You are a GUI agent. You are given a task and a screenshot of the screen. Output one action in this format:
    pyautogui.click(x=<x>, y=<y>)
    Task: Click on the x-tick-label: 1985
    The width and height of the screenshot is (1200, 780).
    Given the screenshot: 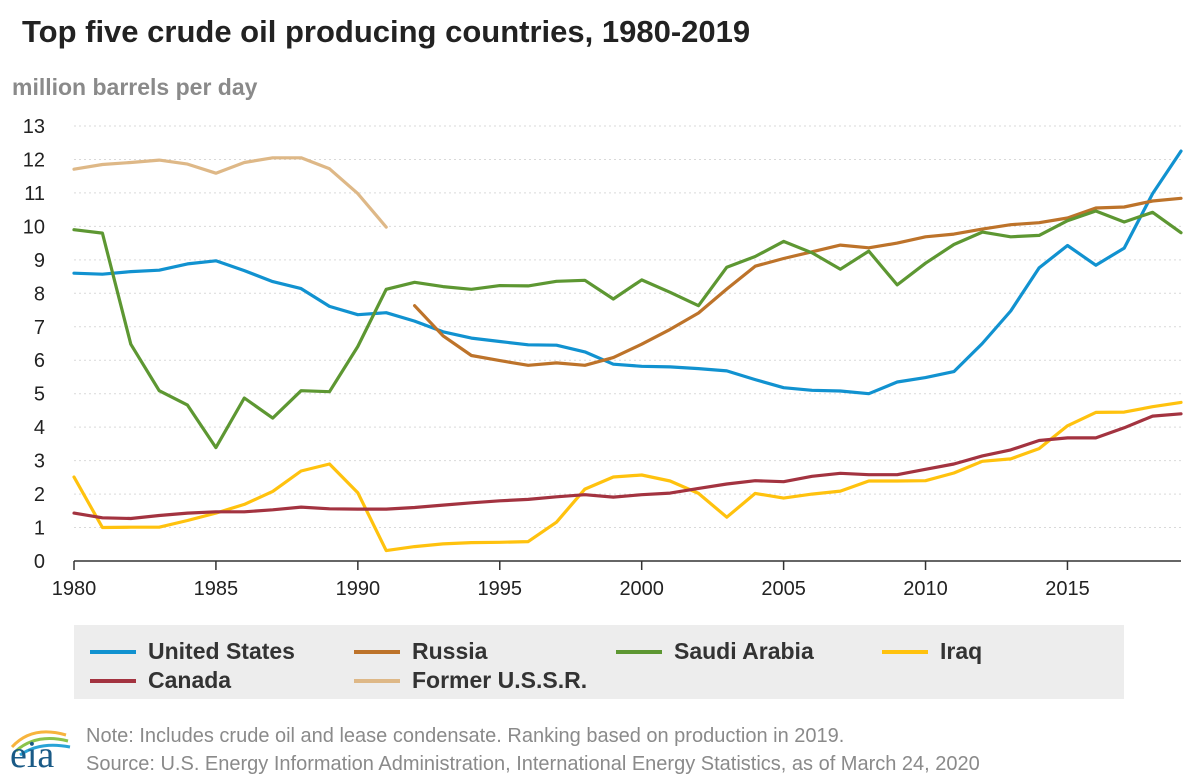 What is the action you would take?
    pyautogui.click(x=216, y=589)
    